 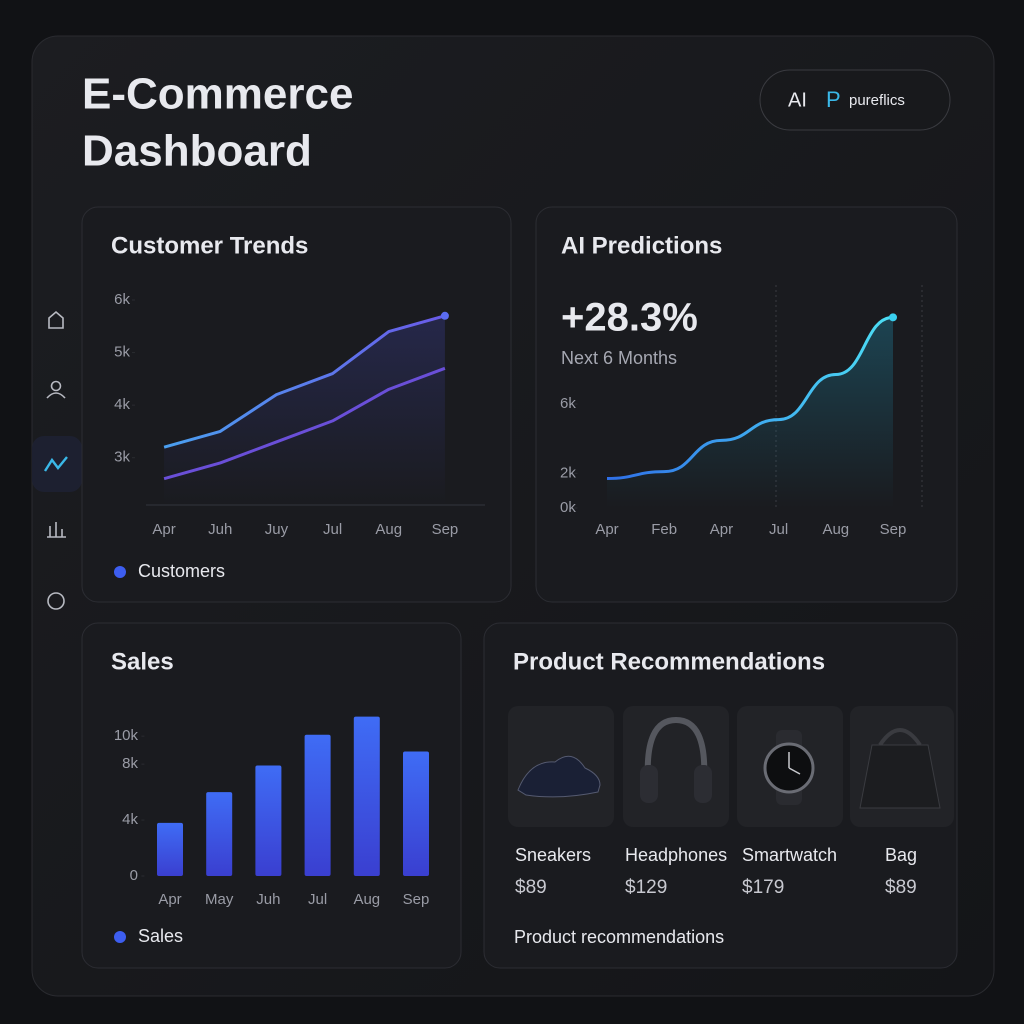 What do you see at coordinates (181, 571) in the screenshot?
I see `legend-label: Customers` at bounding box center [181, 571].